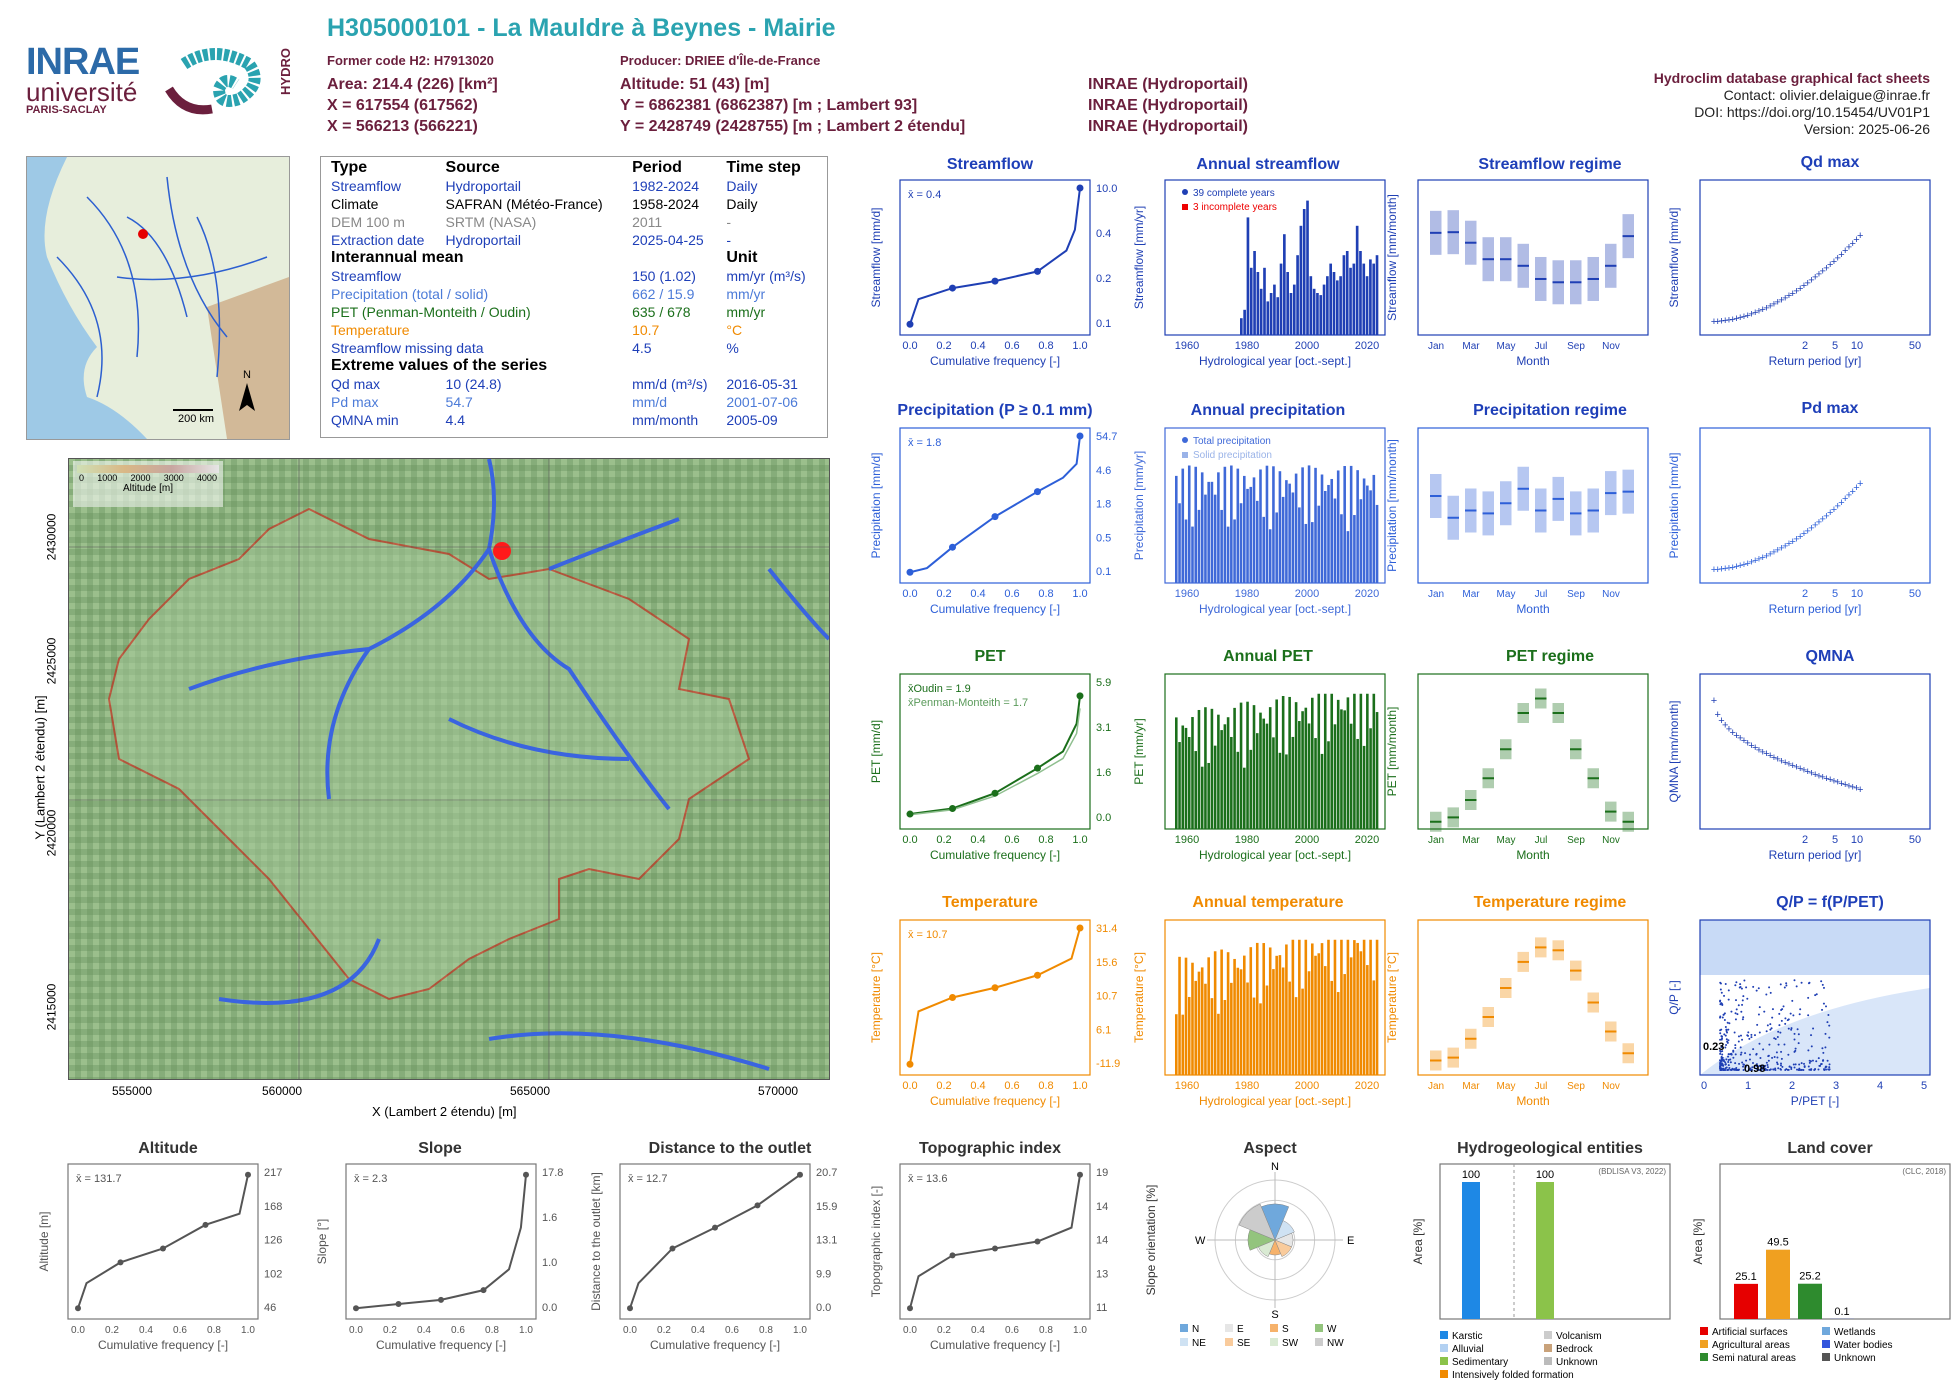 The width and height of the screenshot is (1960, 1386). I want to click on series-line, so click(995, 996).